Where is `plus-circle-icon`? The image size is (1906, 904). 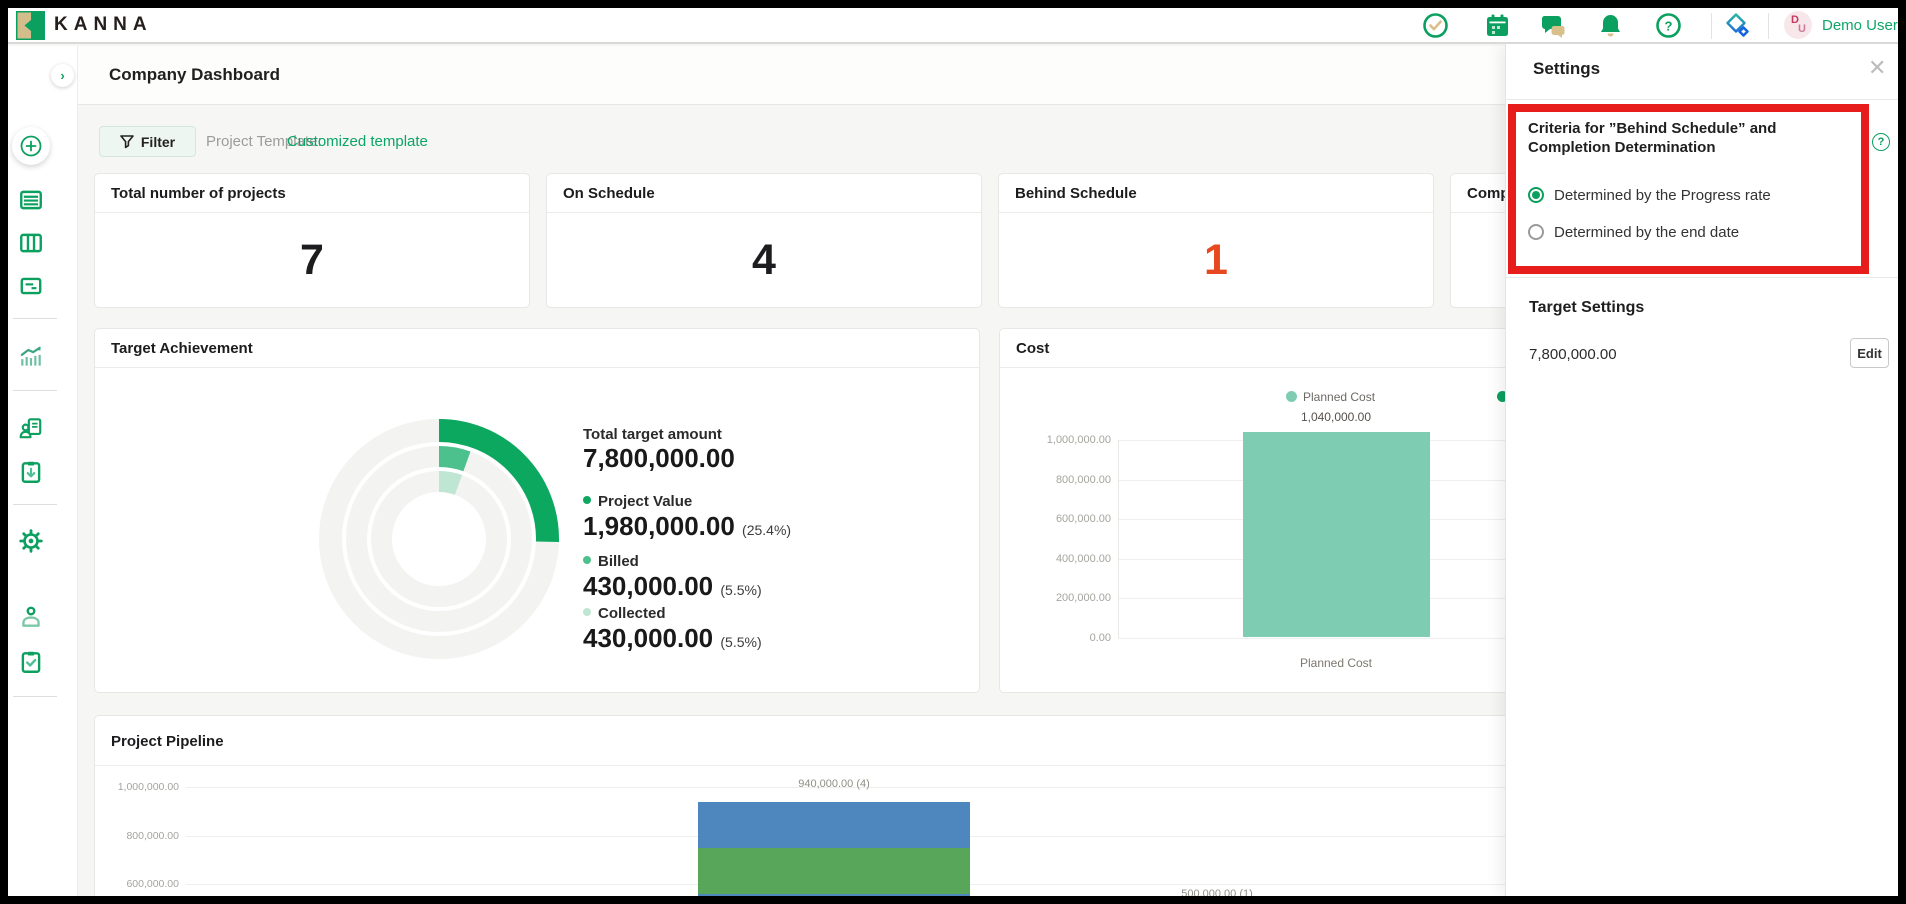 plus-circle-icon is located at coordinates (31, 146).